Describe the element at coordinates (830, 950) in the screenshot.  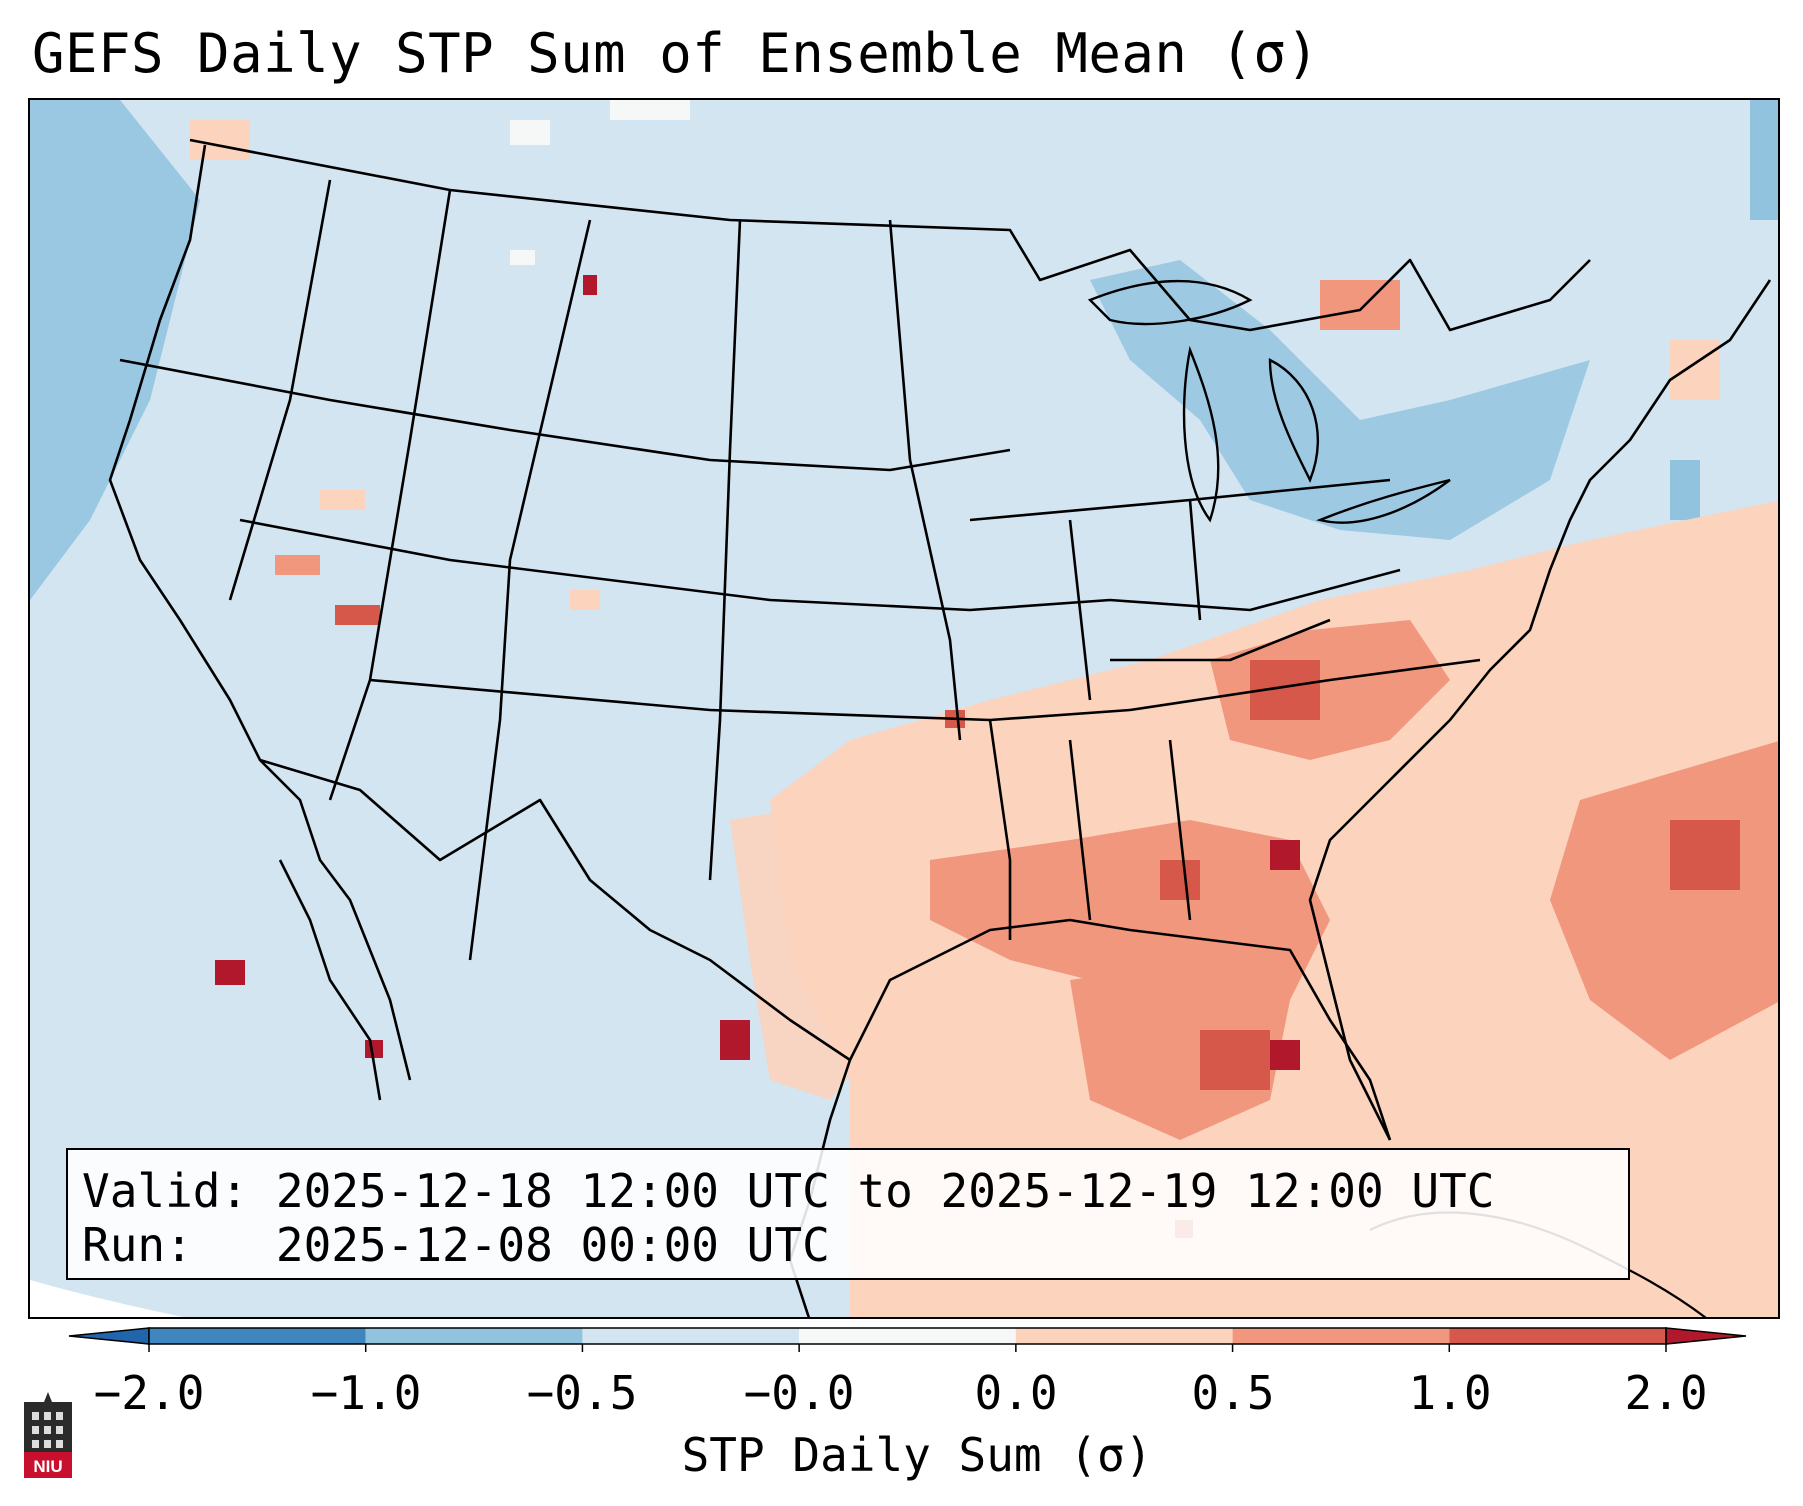
I see `texas-positive-anomaly` at that location.